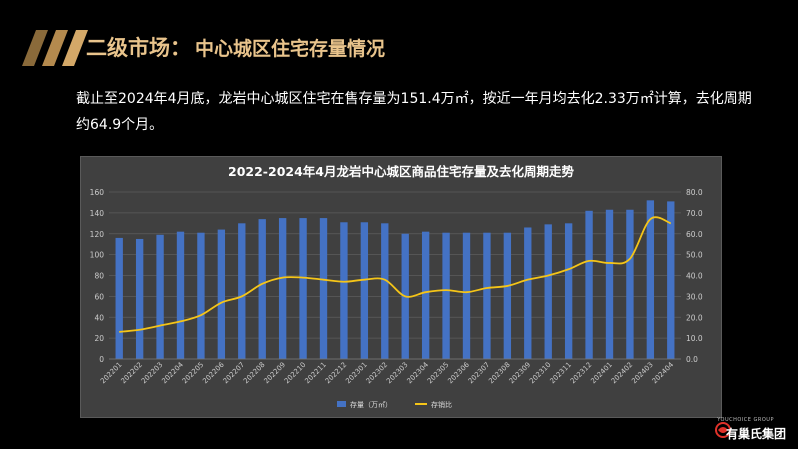  I want to click on x-tick-label: 202403, so click(642, 373).